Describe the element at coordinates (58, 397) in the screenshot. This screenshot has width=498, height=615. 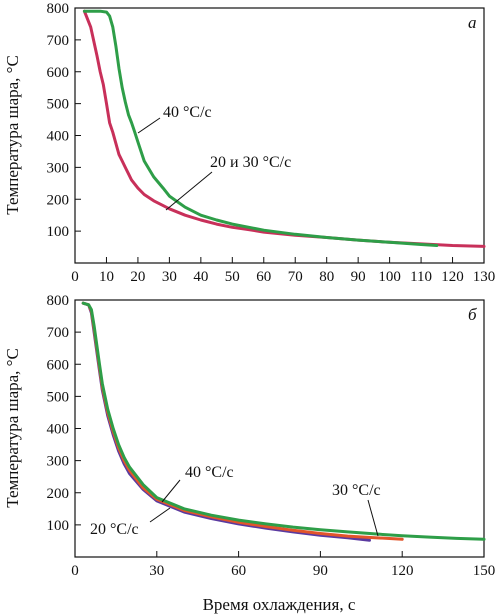
I see `panel-b-ytick-label: 500` at that location.